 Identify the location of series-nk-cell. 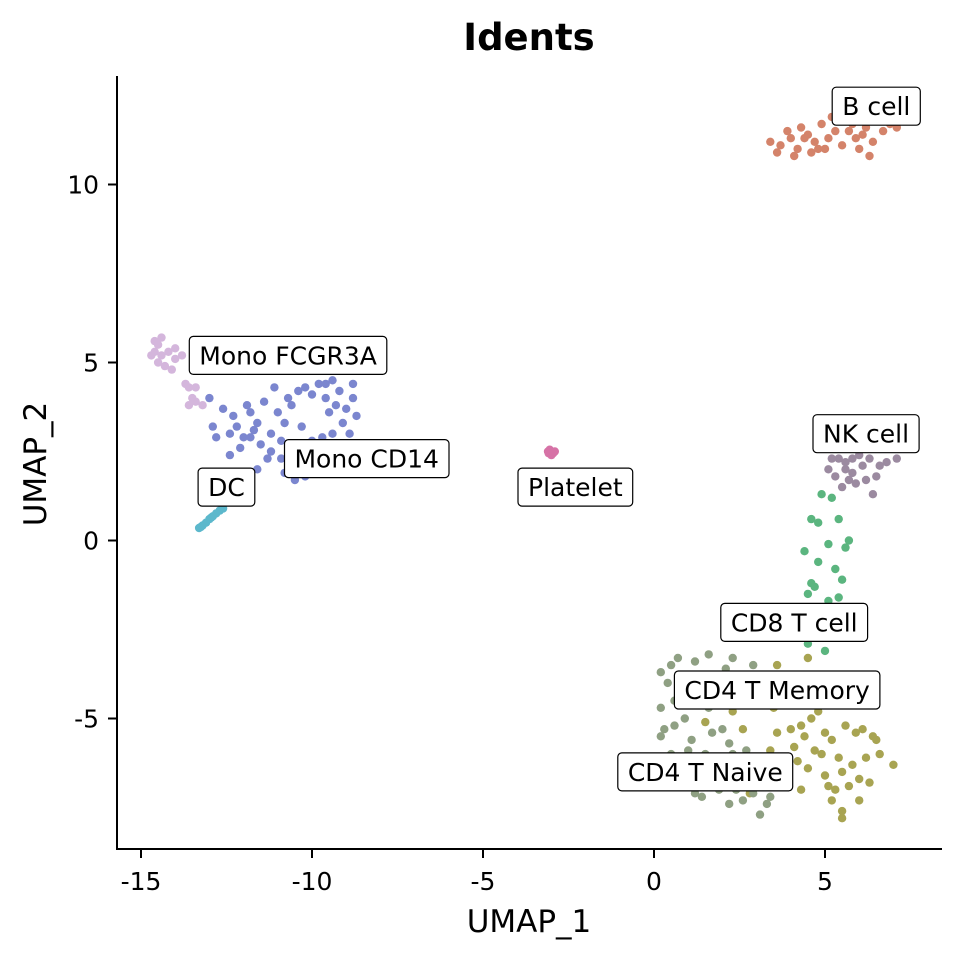
(862, 474).